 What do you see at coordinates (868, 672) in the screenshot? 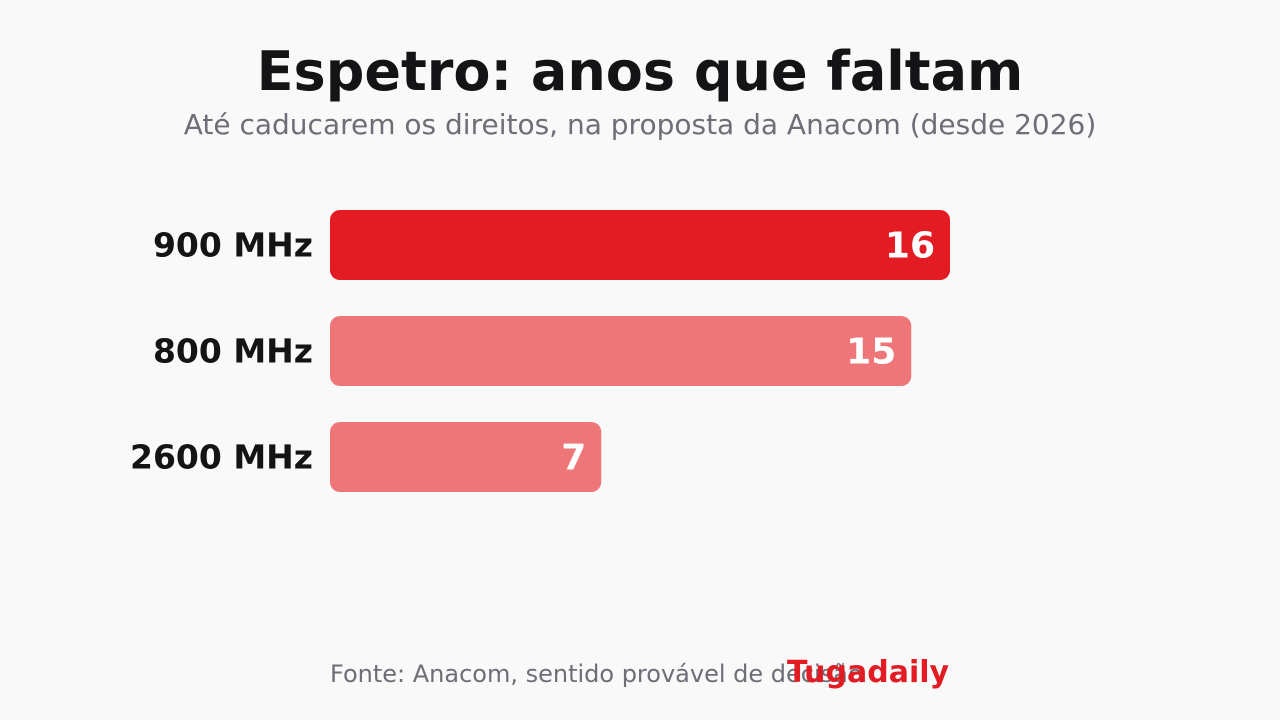
I see `brand-logo: Tugadaily` at bounding box center [868, 672].